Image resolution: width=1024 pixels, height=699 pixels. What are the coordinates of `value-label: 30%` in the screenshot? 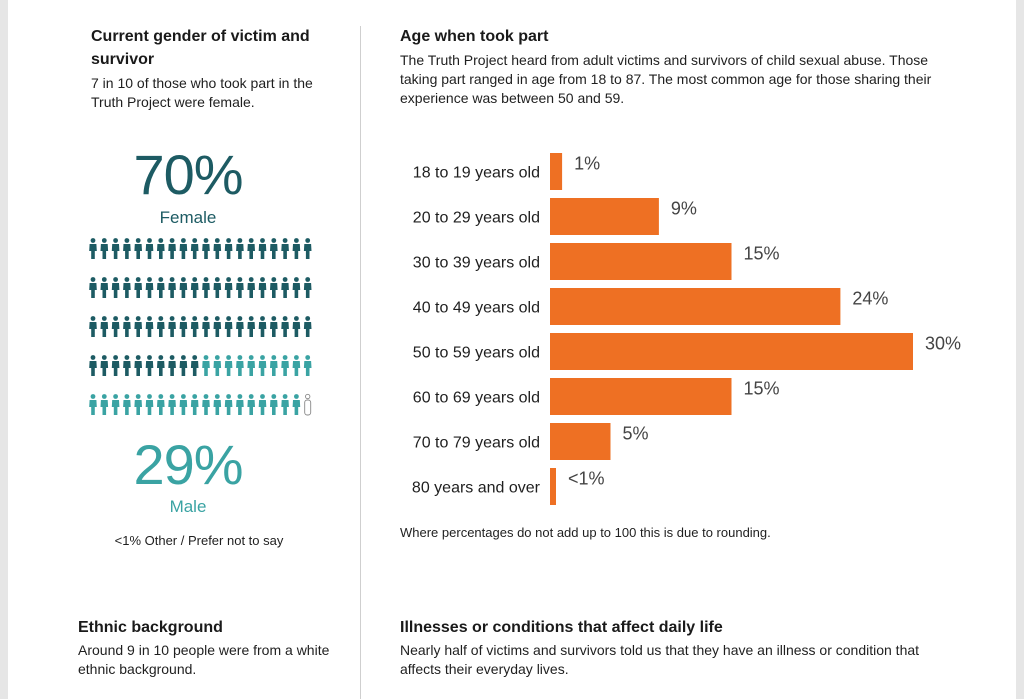 It's located at (943, 344).